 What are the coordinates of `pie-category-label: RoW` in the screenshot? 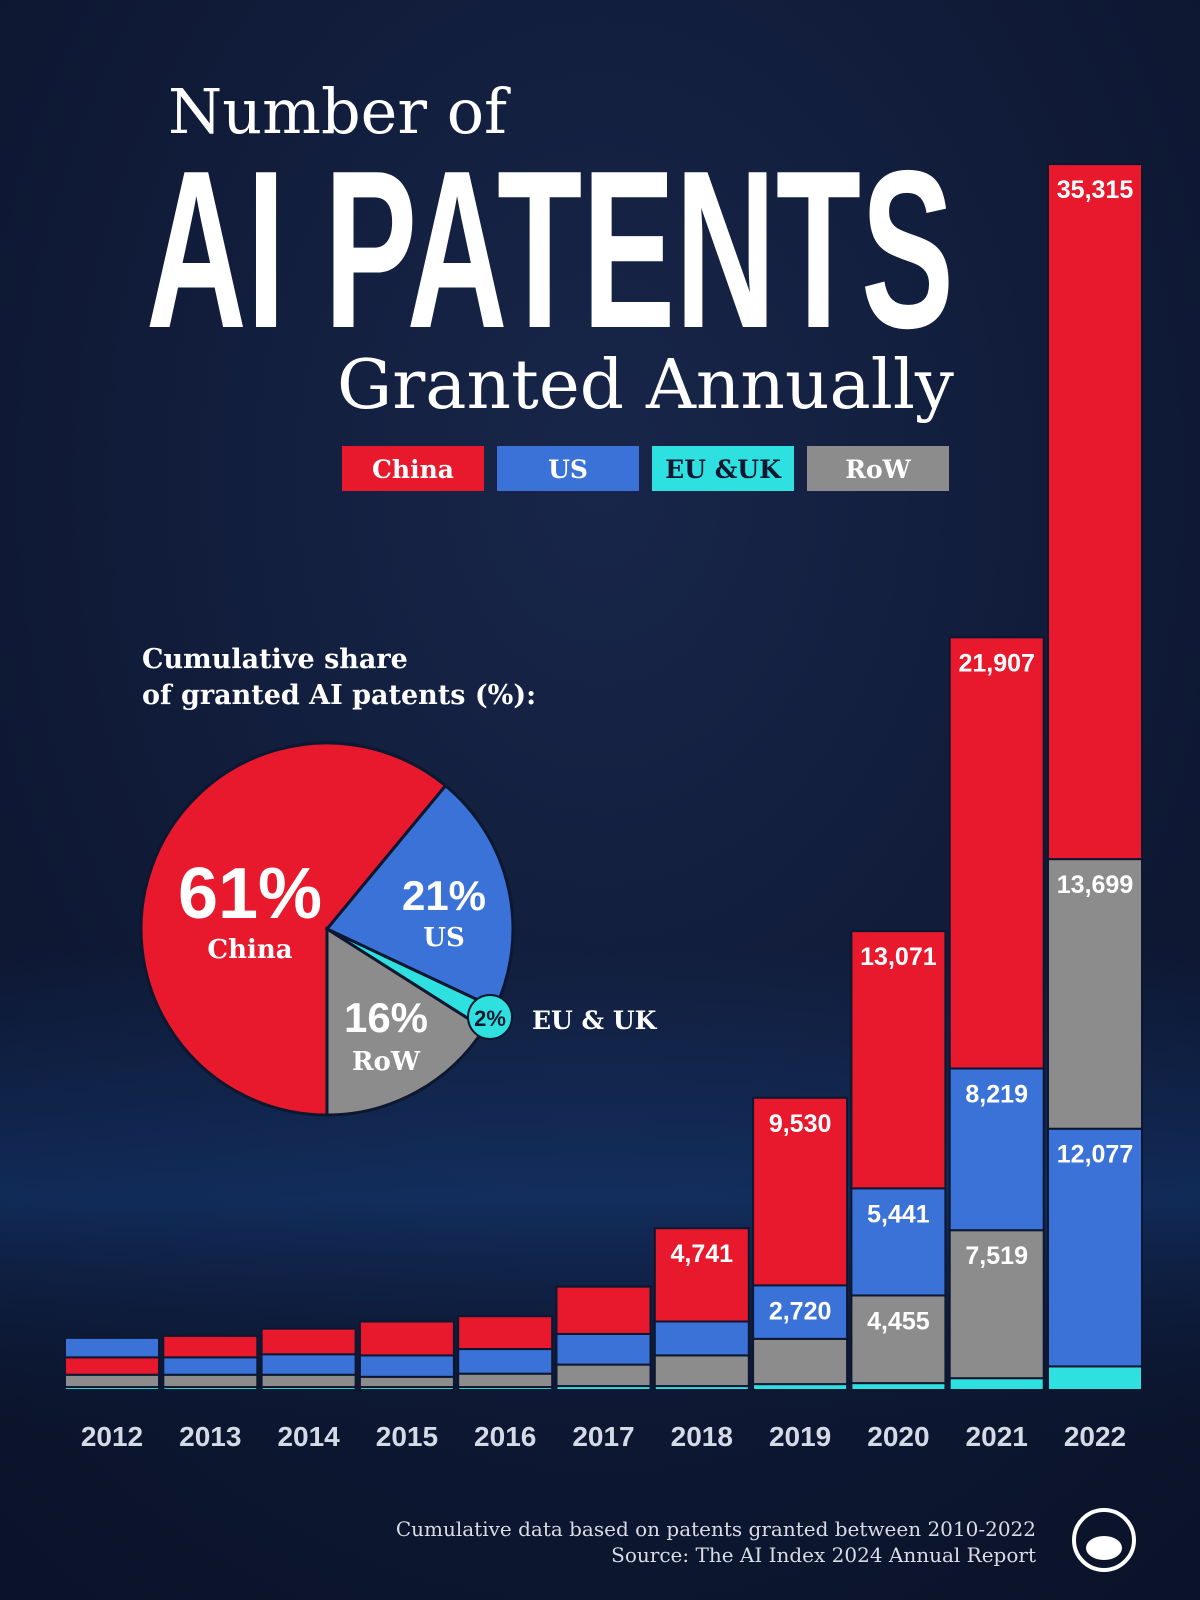 It's located at (386, 1062).